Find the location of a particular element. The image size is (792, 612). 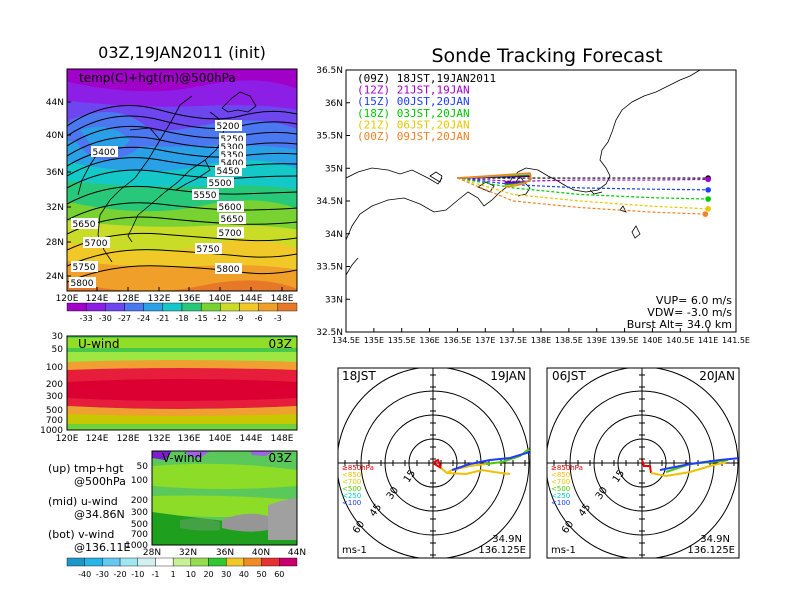

hodograph-20jan-trace is located at coordinates (690, 467).